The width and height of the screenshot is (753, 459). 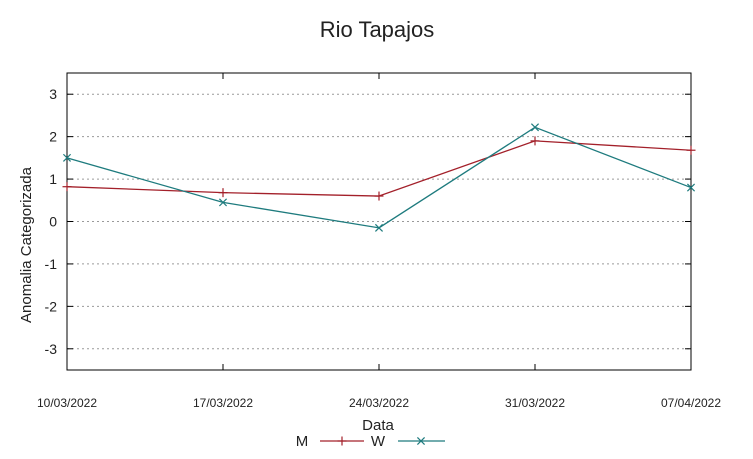 I want to click on y-tick-label: 3, so click(x=53, y=94).